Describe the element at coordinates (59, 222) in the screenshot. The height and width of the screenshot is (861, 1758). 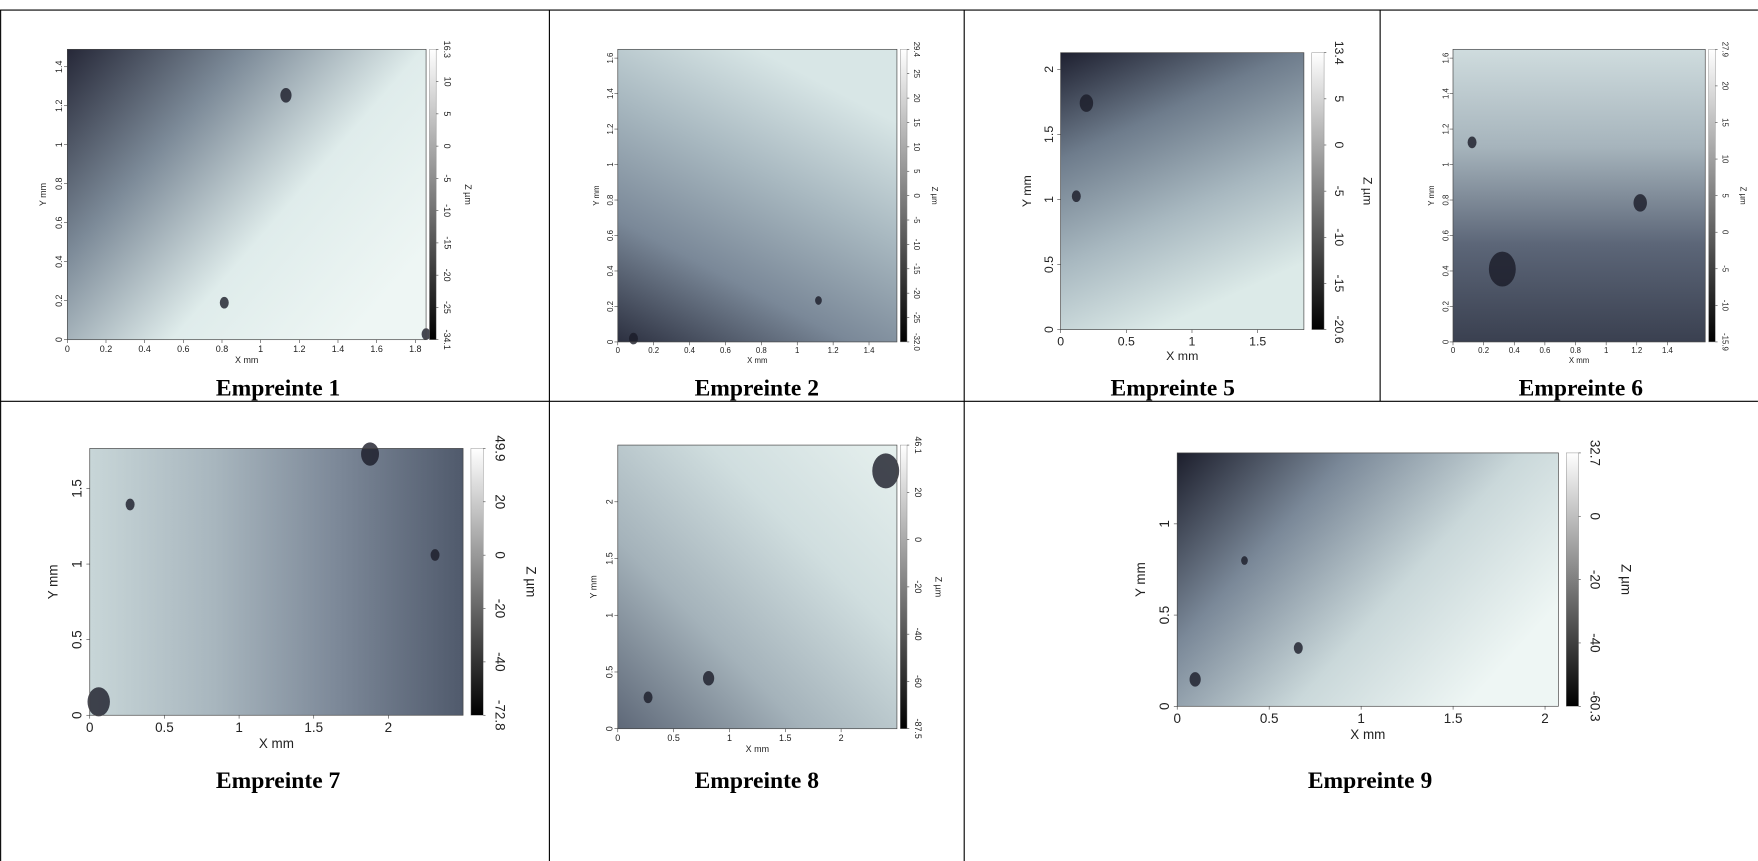
I see `y-tick-label: 0.6` at that location.